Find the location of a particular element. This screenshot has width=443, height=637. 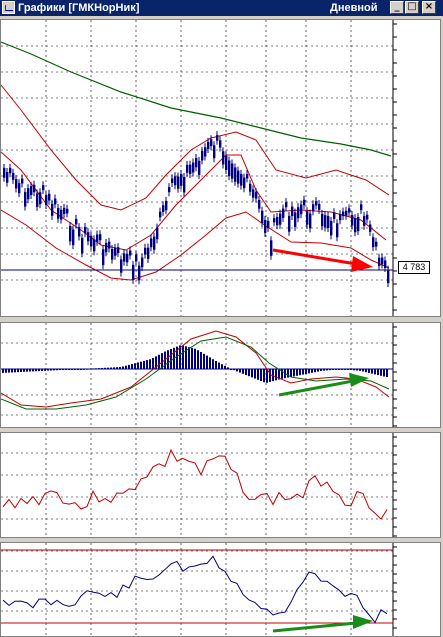

close-button: × is located at coordinates (429, 7).